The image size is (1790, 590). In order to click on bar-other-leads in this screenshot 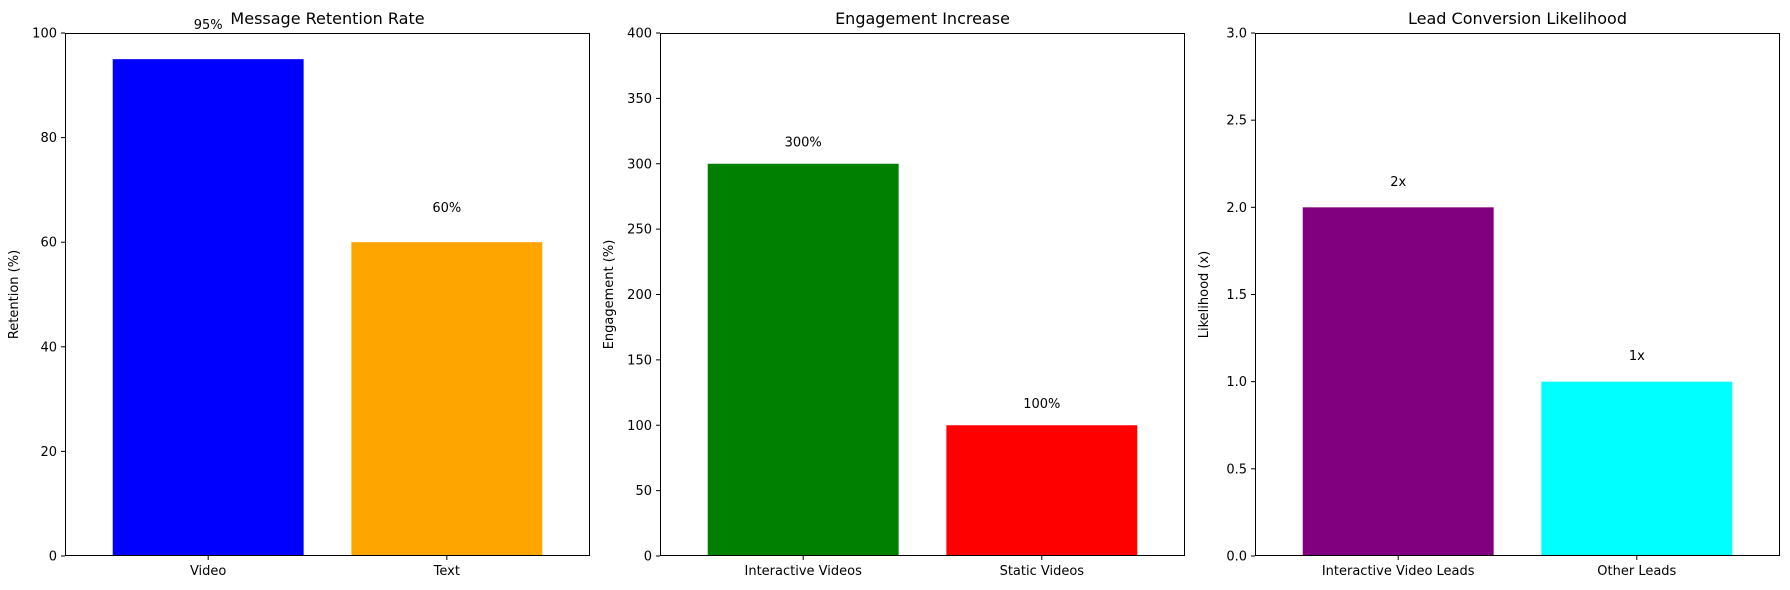, I will do `click(1637, 468)`.